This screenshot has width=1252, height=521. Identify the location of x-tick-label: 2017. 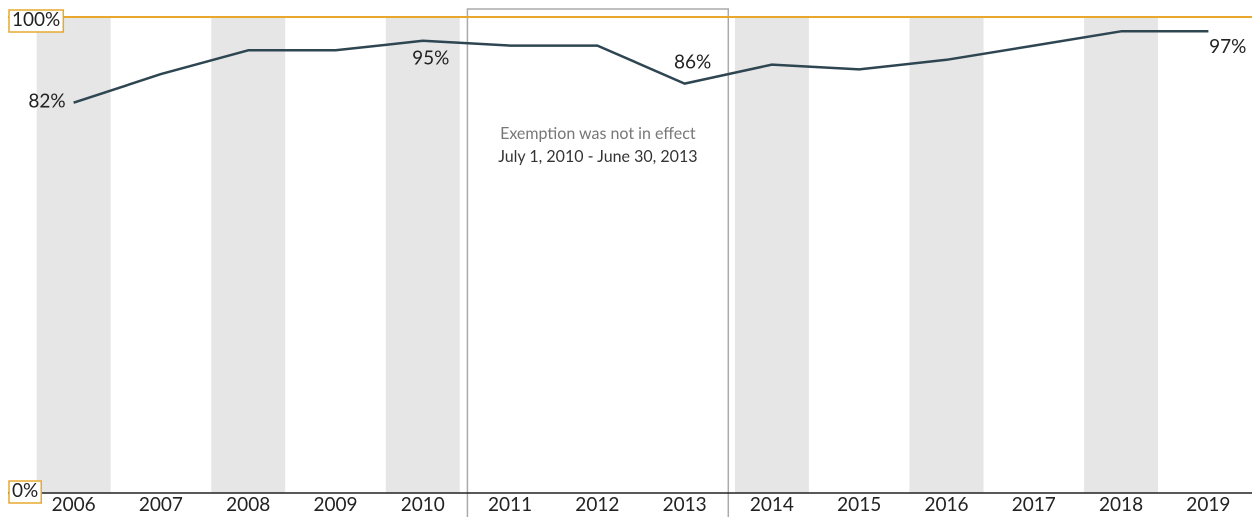
(1034, 504).